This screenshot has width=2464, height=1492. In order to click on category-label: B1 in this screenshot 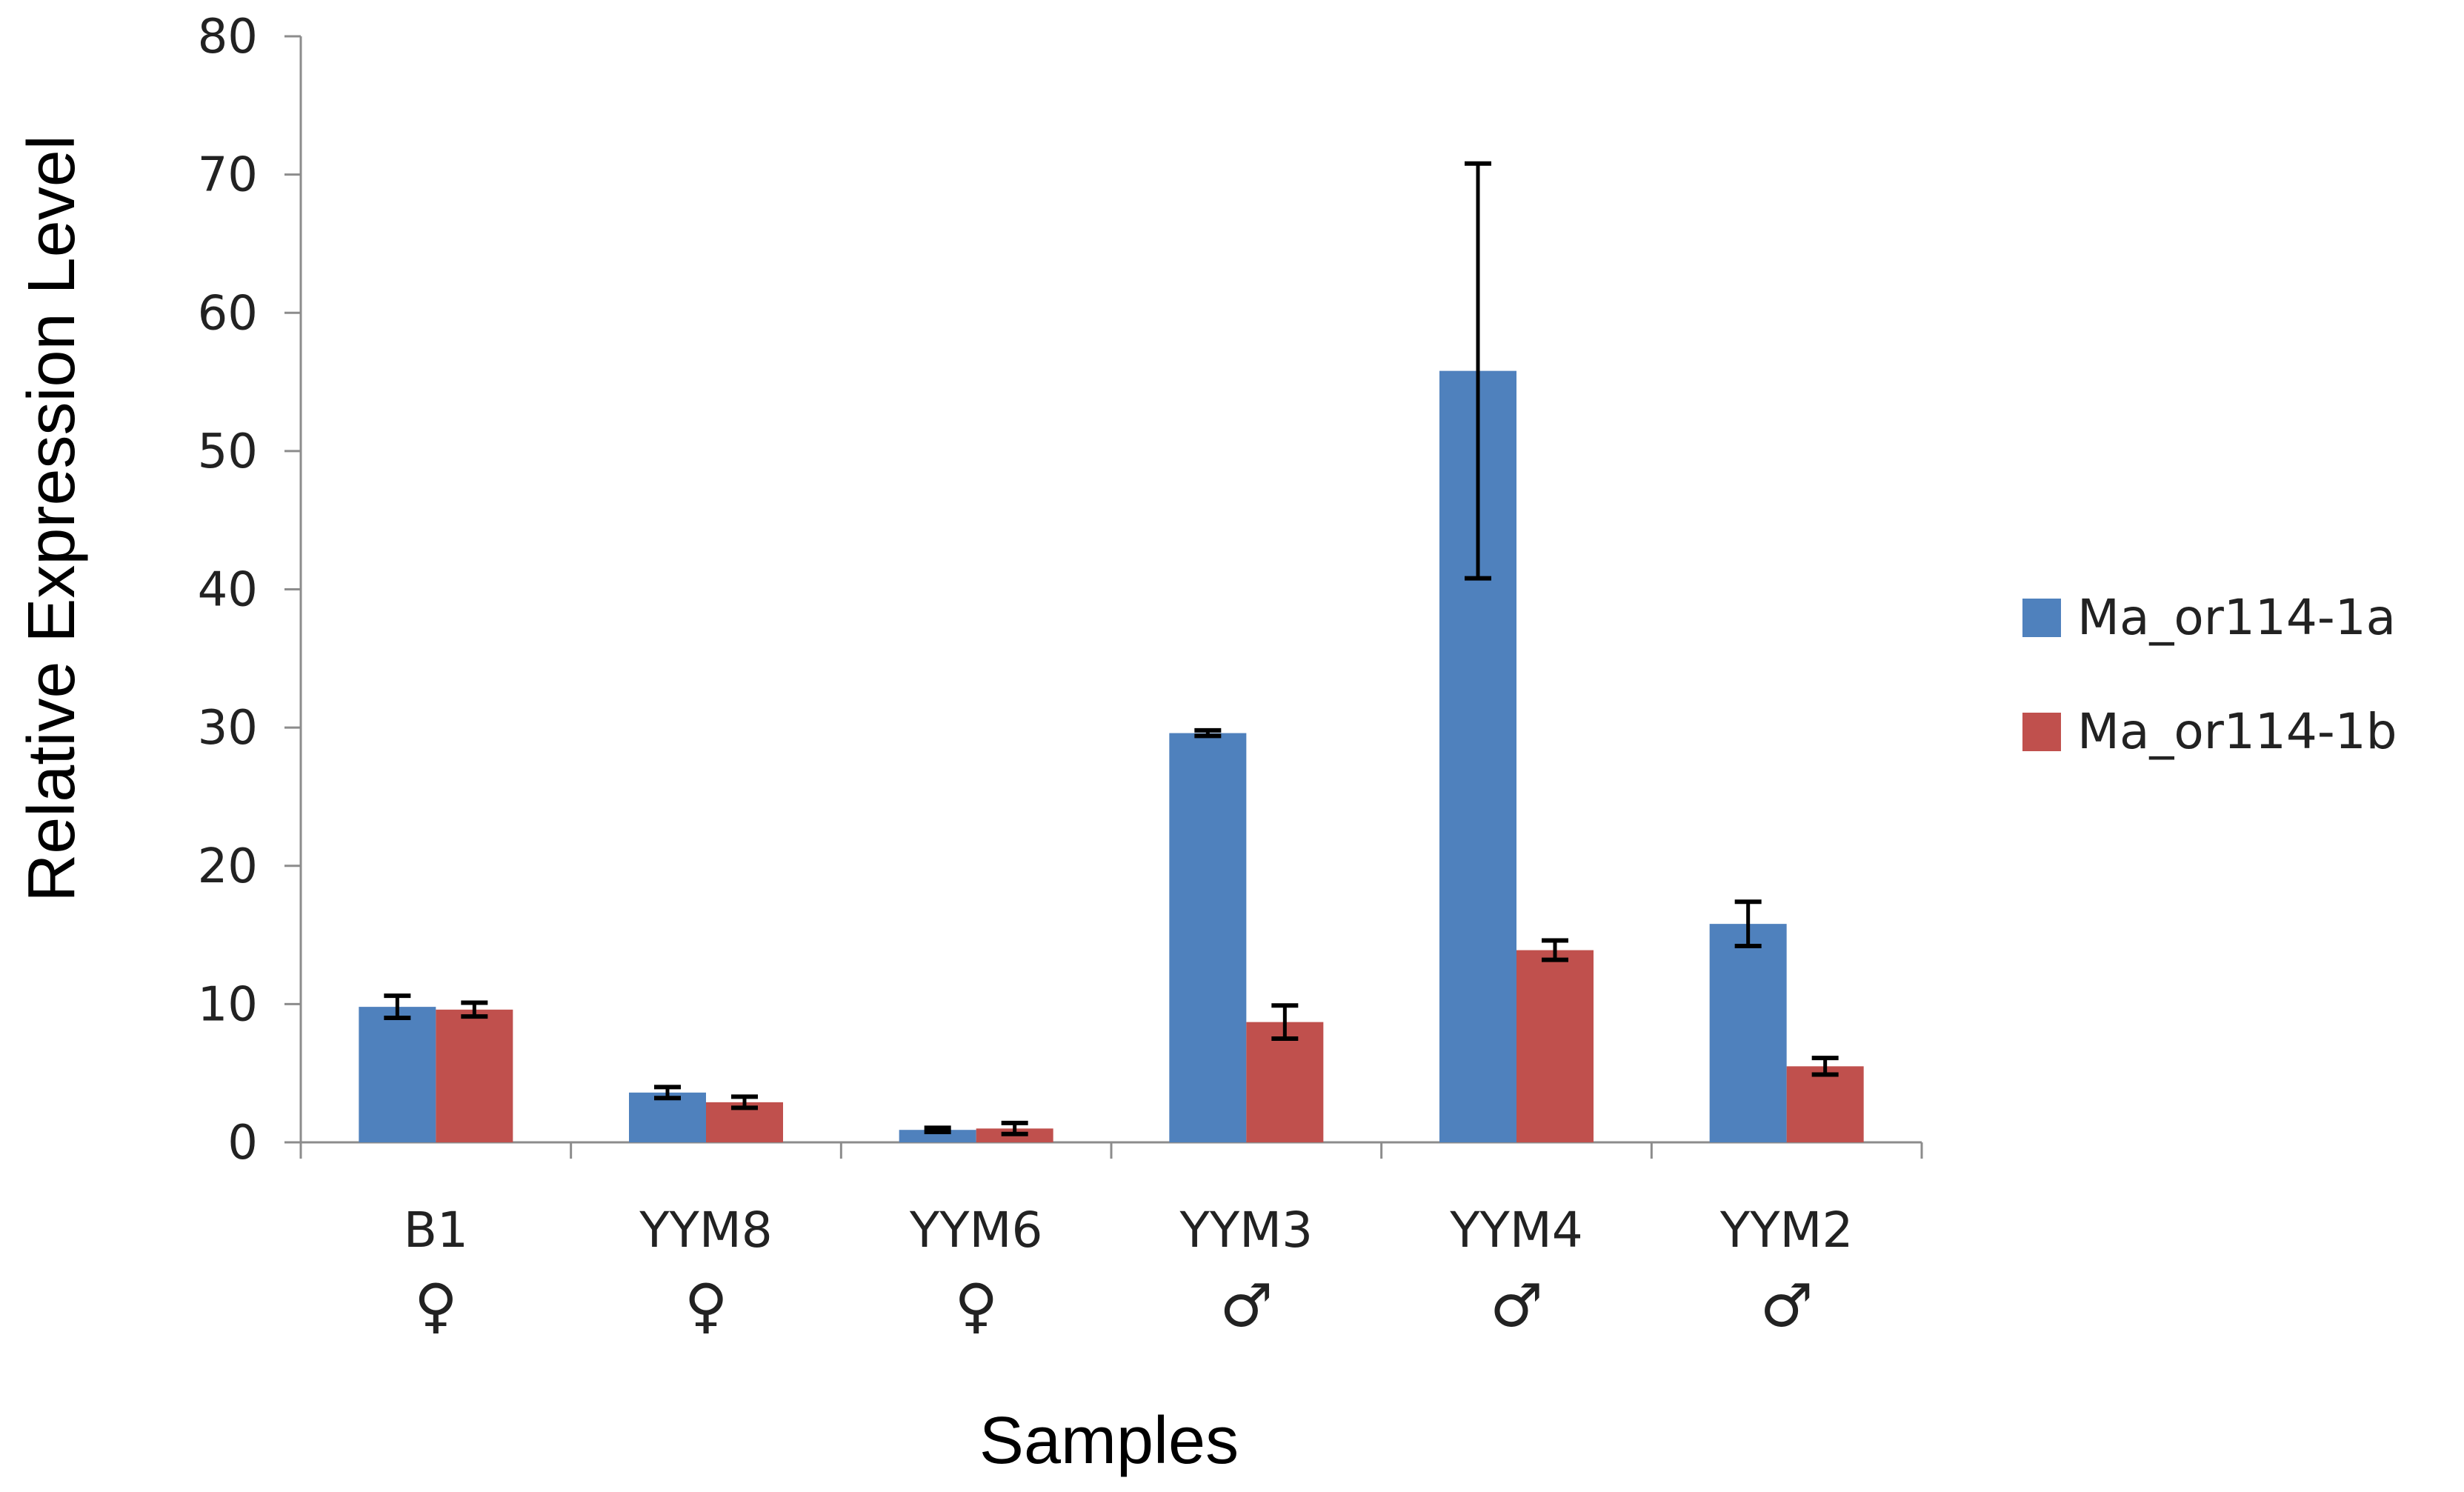, I will do `click(436, 1230)`.